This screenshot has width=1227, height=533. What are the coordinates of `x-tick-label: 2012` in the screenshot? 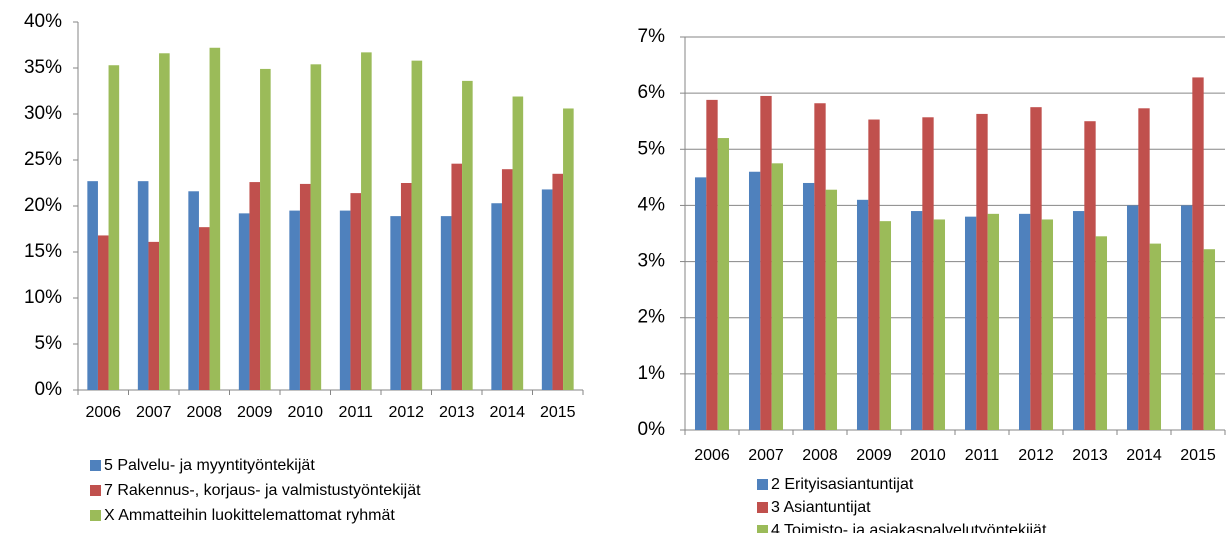 It's located at (1036, 455).